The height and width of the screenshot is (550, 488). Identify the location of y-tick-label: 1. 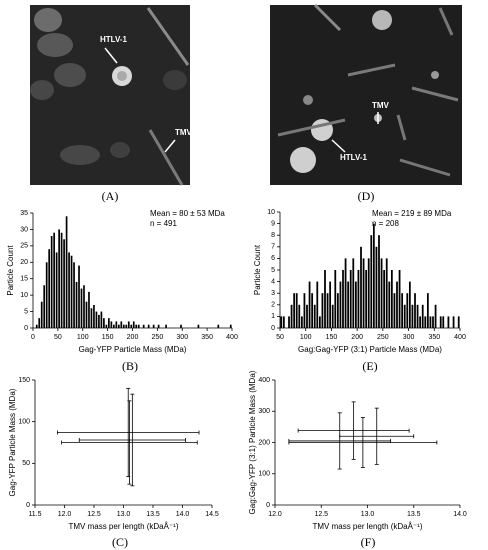
(273, 316).